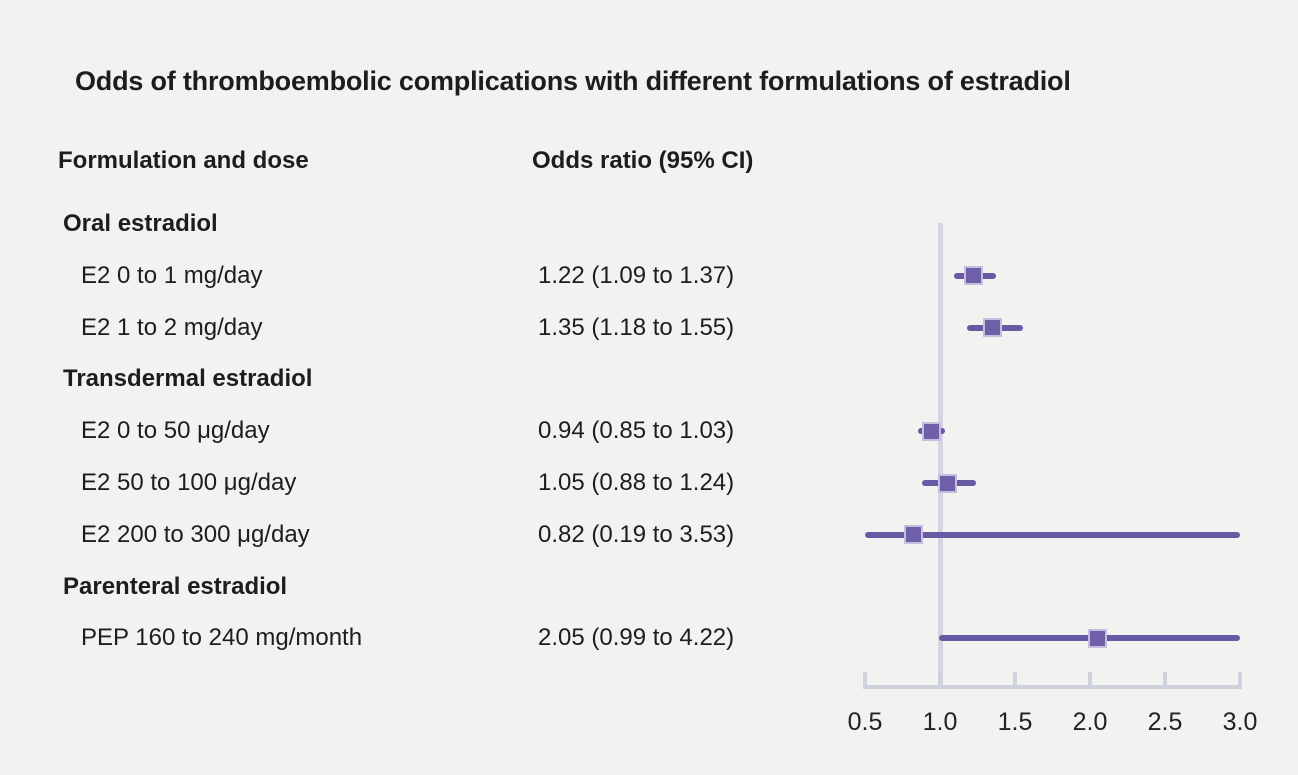 The width and height of the screenshot is (1298, 775). What do you see at coordinates (188, 379) in the screenshot?
I see `group-label: Transdermal estradiol` at bounding box center [188, 379].